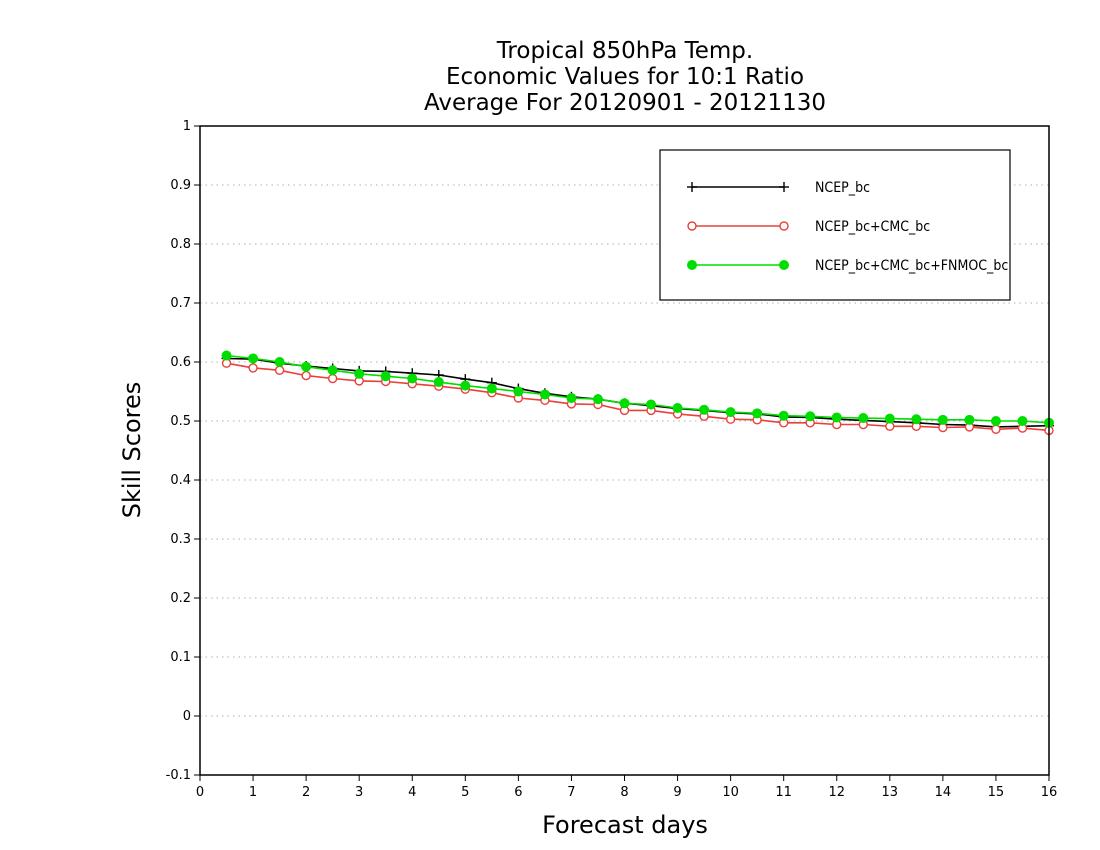 The height and width of the screenshot is (850, 1100). Describe the element at coordinates (872, 227) in the screenshot. I see `legend-label: NCEP_bc+CMC_bc` at that location.